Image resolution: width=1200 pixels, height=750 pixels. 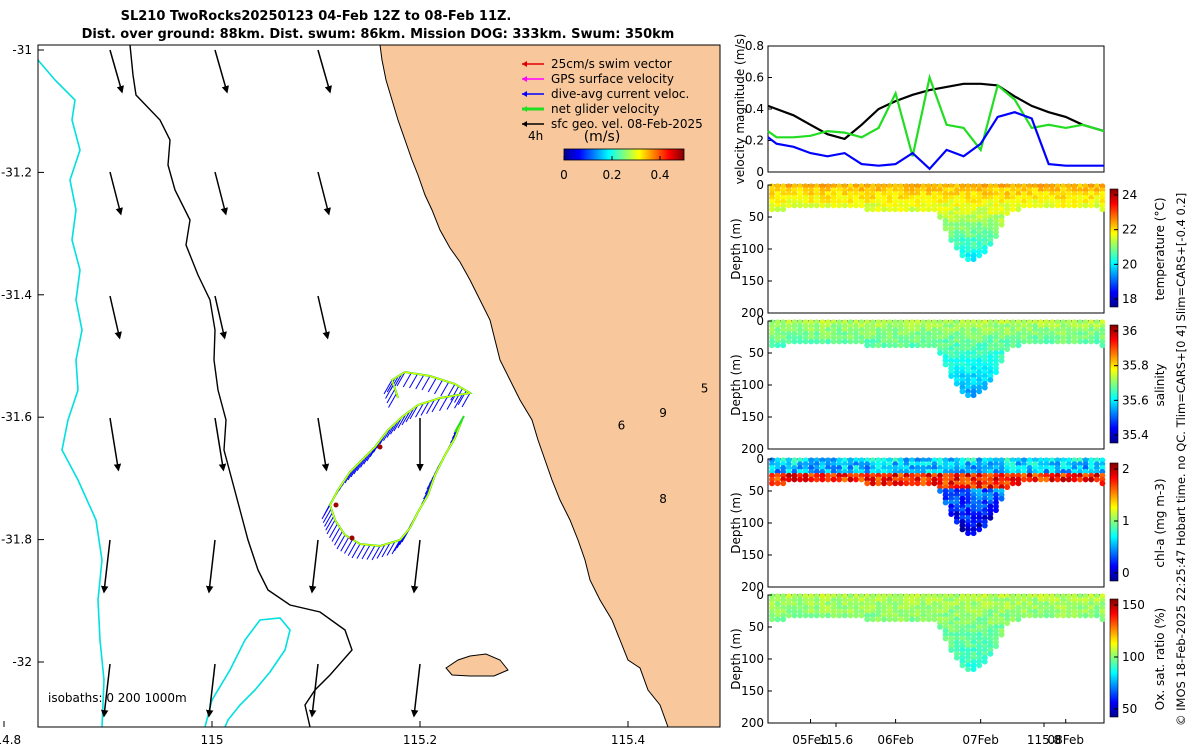 I want to click on depth-ylabel: Depth (m), so click(x=736, y=522).